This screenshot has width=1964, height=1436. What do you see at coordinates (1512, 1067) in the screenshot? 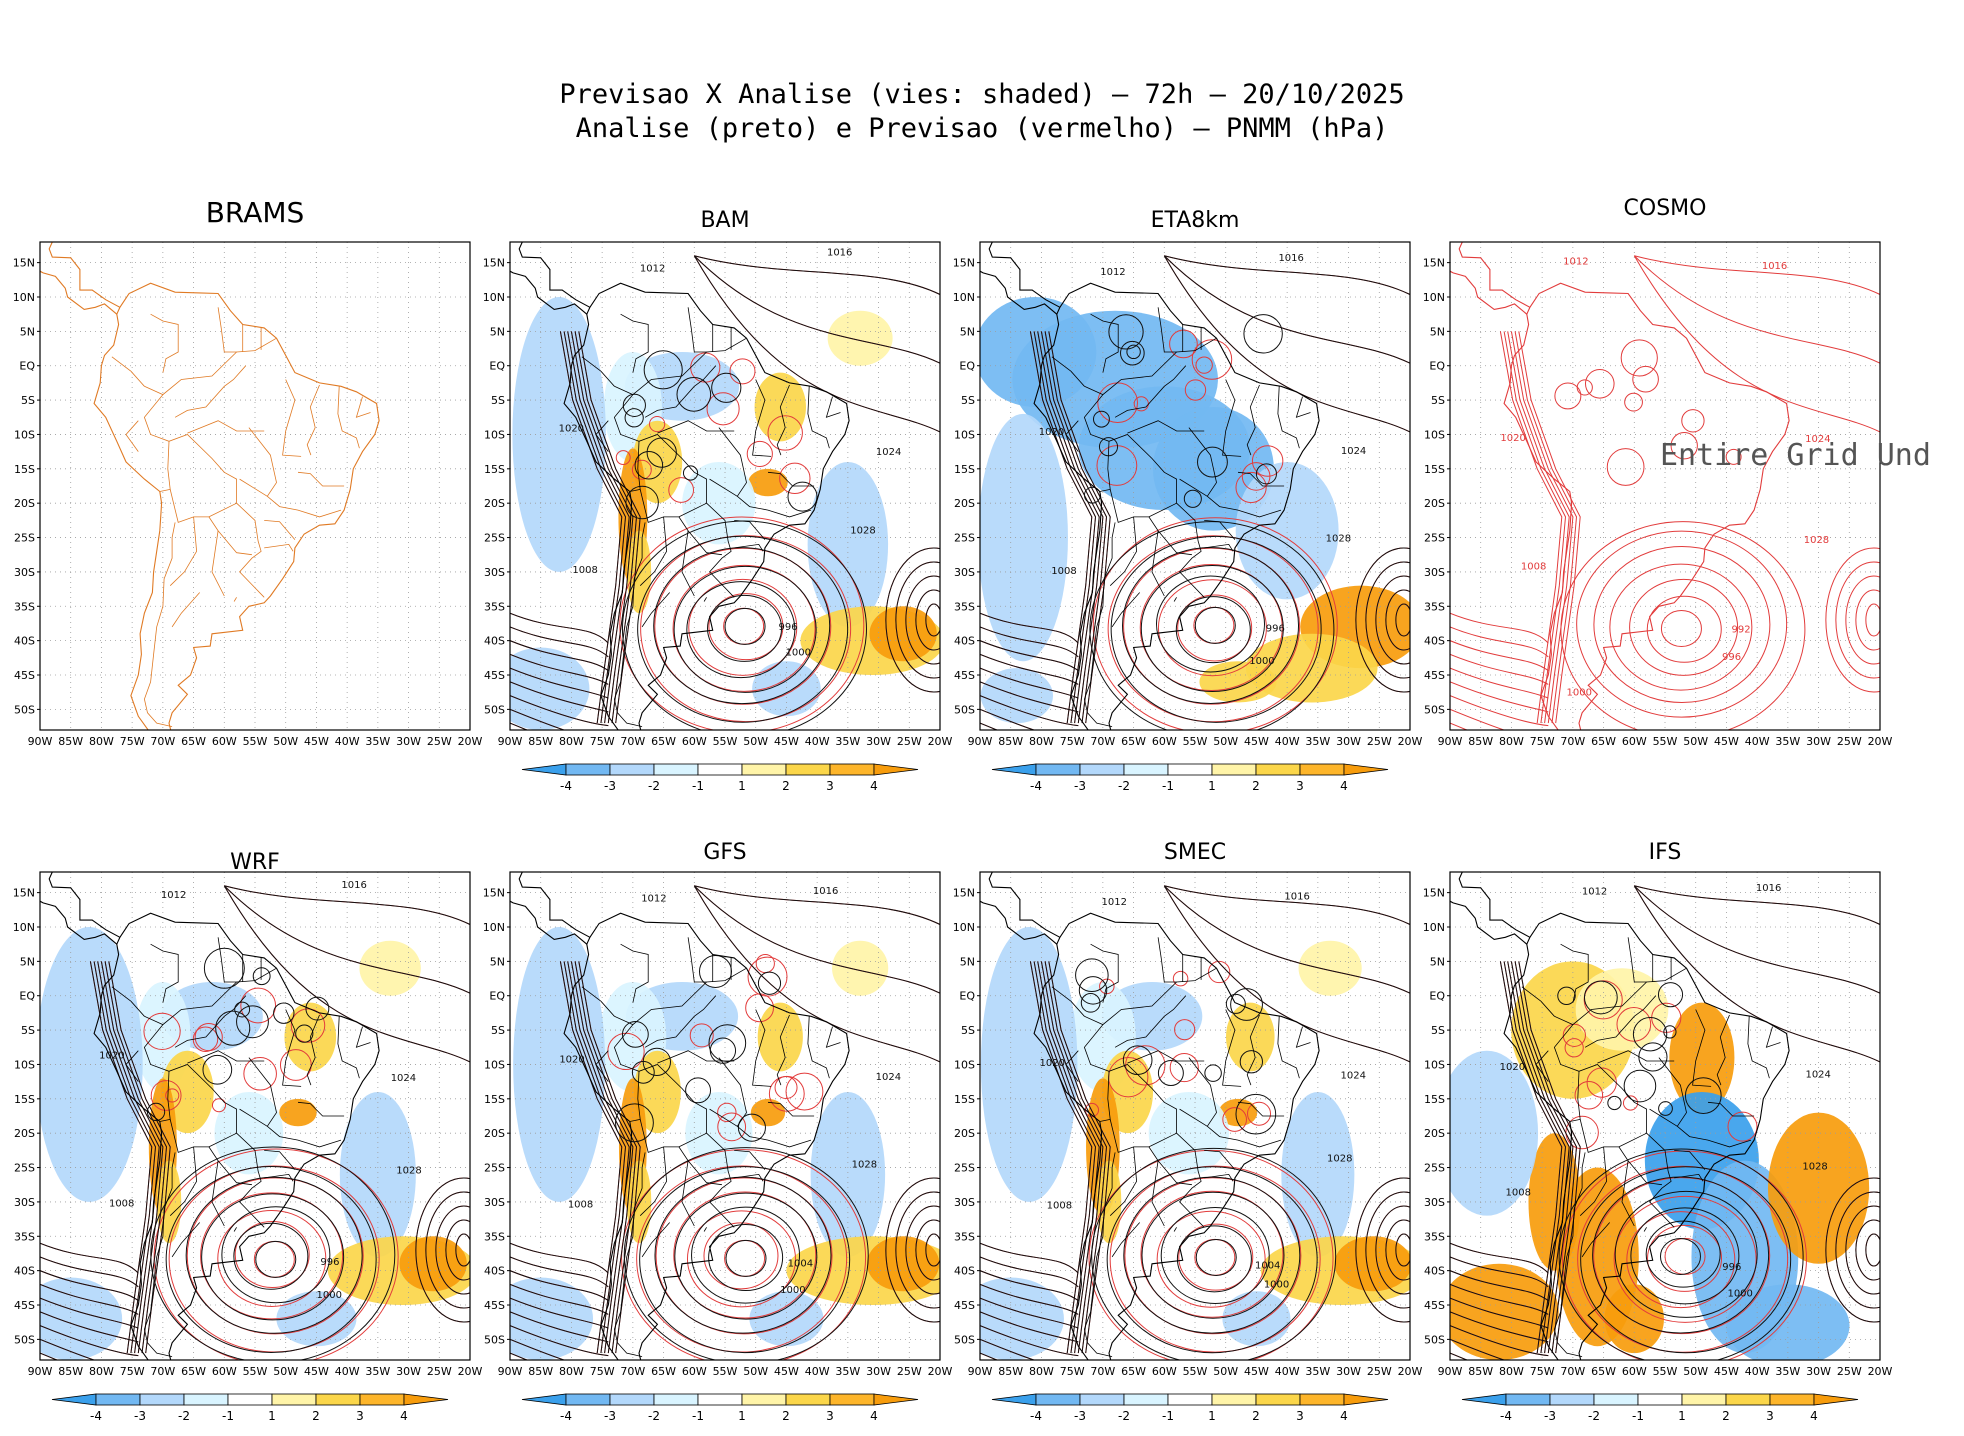
I see `isobar-label: 1020` at bounding box center [1512, 1067].